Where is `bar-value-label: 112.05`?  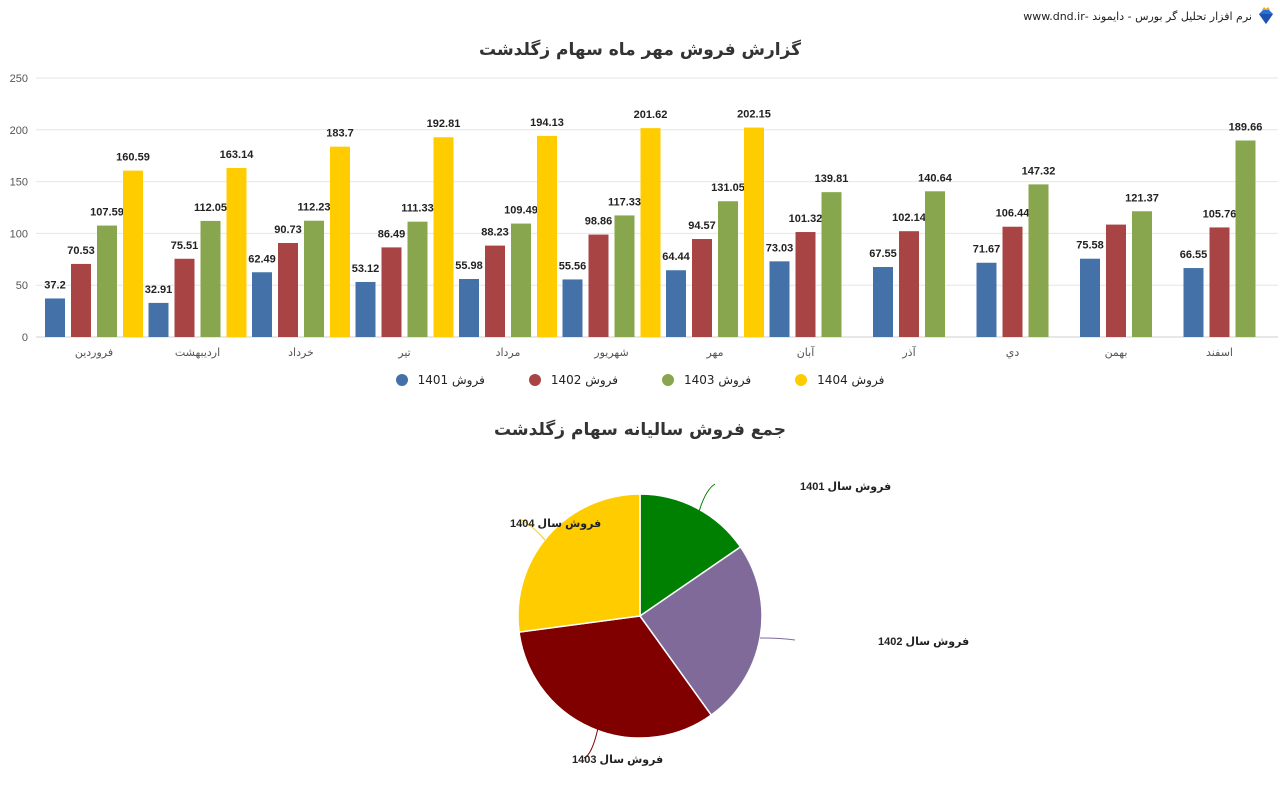 bar-value-label: 112.05 is located at coordinates (210, 208).